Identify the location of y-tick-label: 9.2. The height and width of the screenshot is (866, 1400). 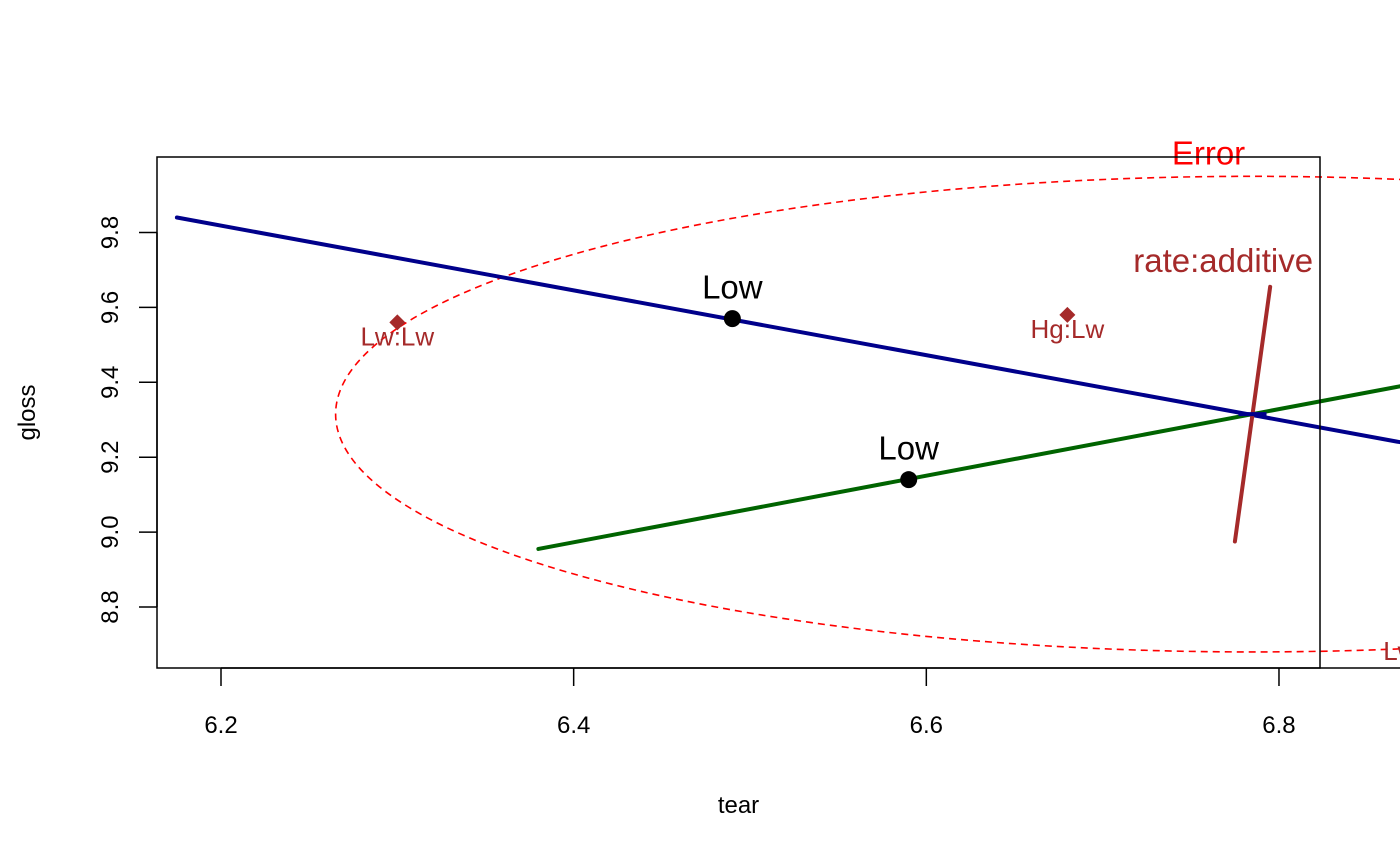
(110, 457).